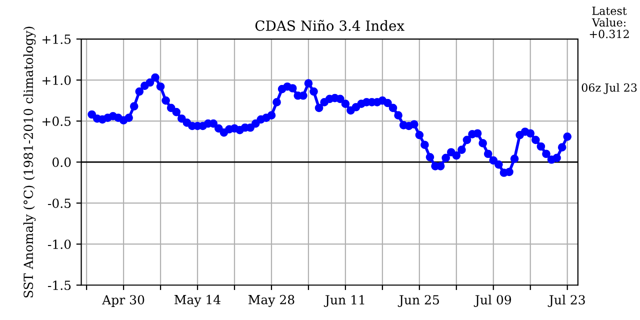  Describe the element at coordinates (329, 25) in the screenshot. I see `chart-title: CDAS Niño 3.4 Index` at that location.